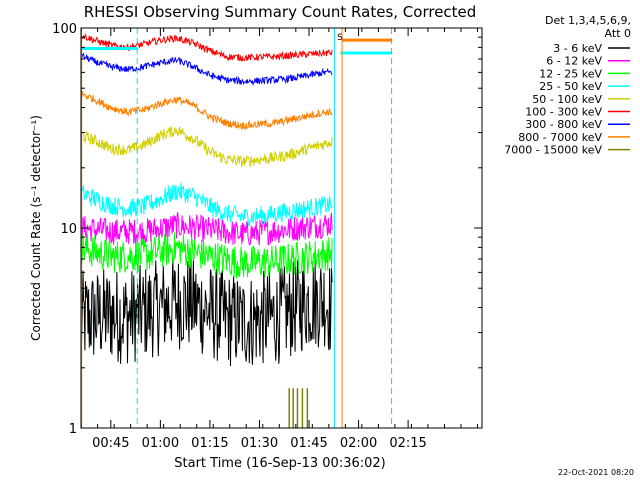 The image size is (640, 480). What do you see at coordinates (209, 443) in the screenshot?
I see `x-tick-label: 01:15` at bounding box center [209, 443].